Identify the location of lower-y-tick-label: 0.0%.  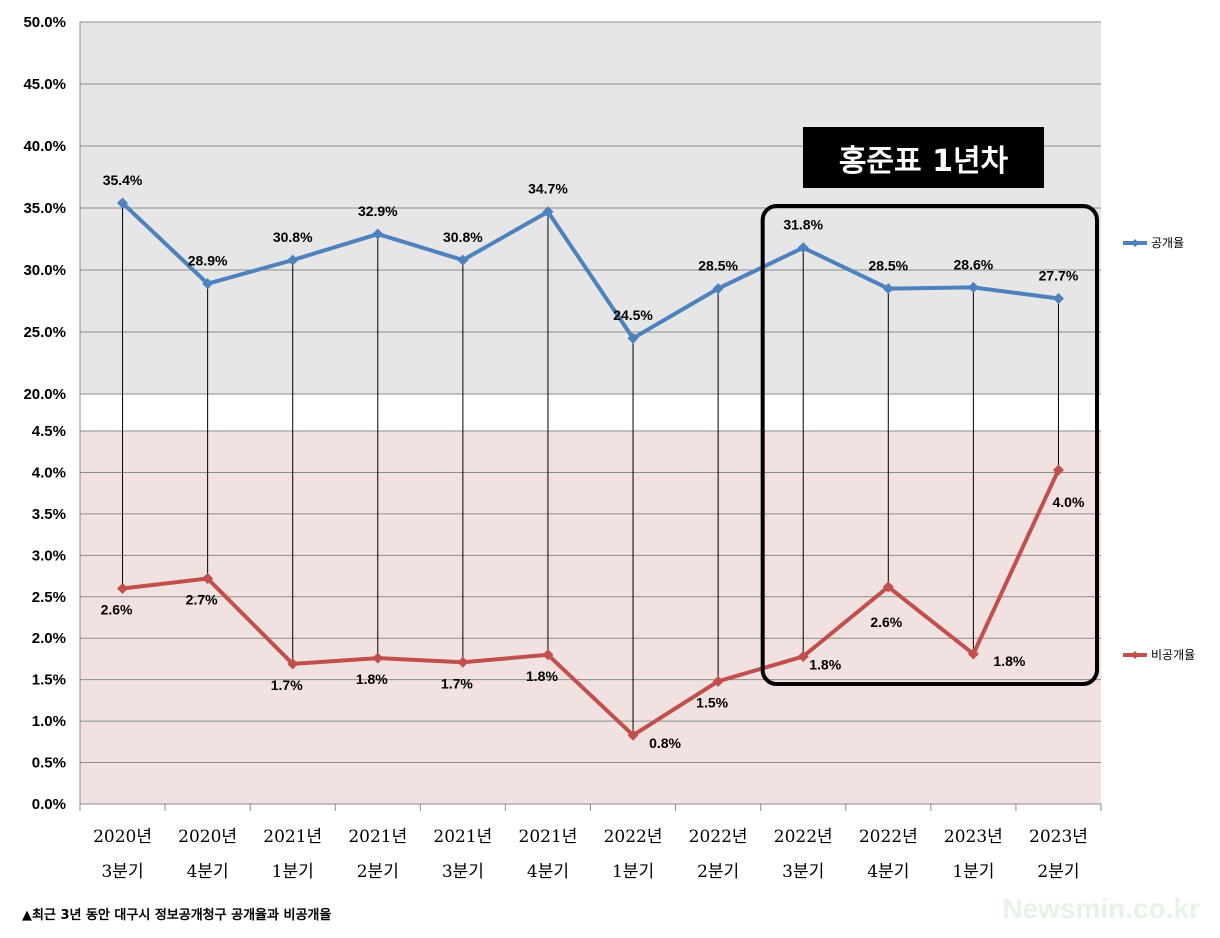
(49, 804).